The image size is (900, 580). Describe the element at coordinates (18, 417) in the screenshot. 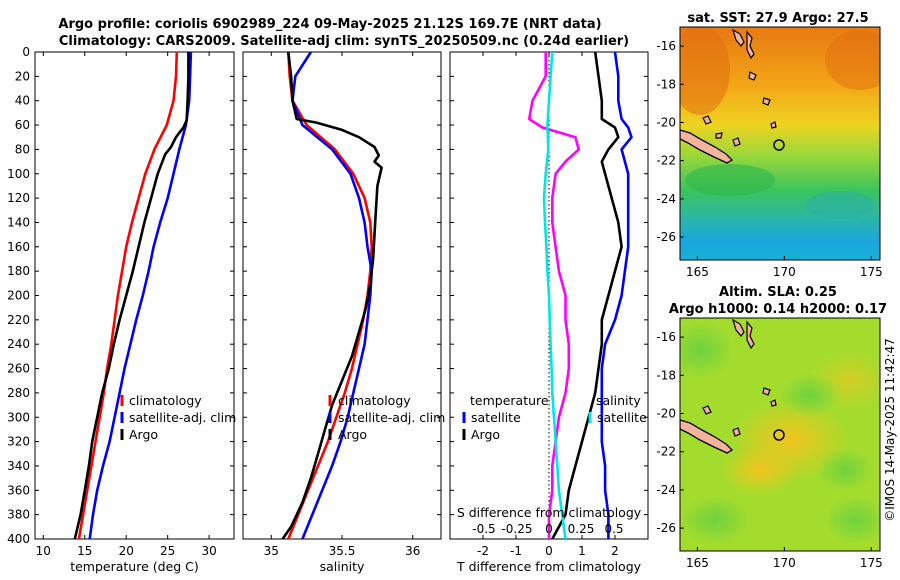

I see `y-tick-label: 300` at that location.